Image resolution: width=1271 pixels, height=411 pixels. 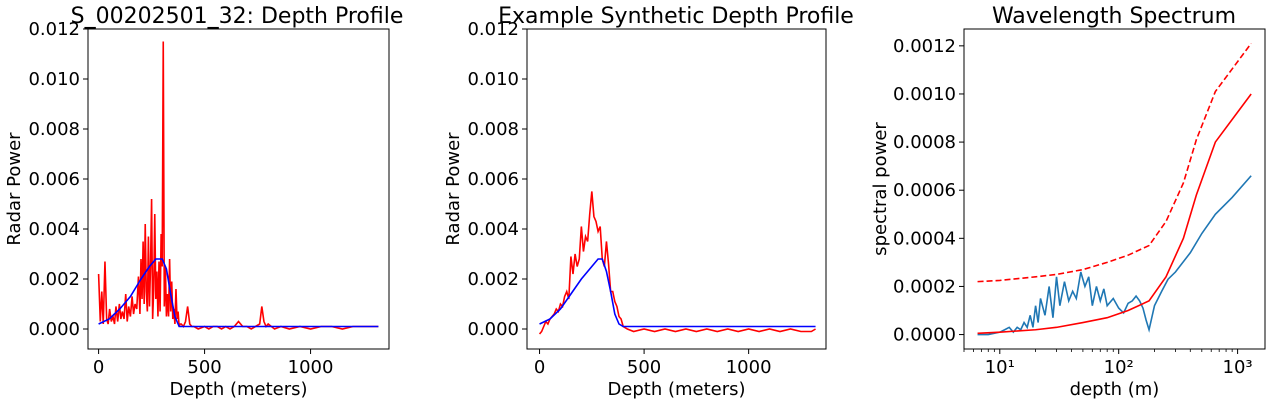 What do you see at coordinates (1000, 367) in the screenshot?
I see `x-tick-label: 10¹` at bounding box center [1000, 367].